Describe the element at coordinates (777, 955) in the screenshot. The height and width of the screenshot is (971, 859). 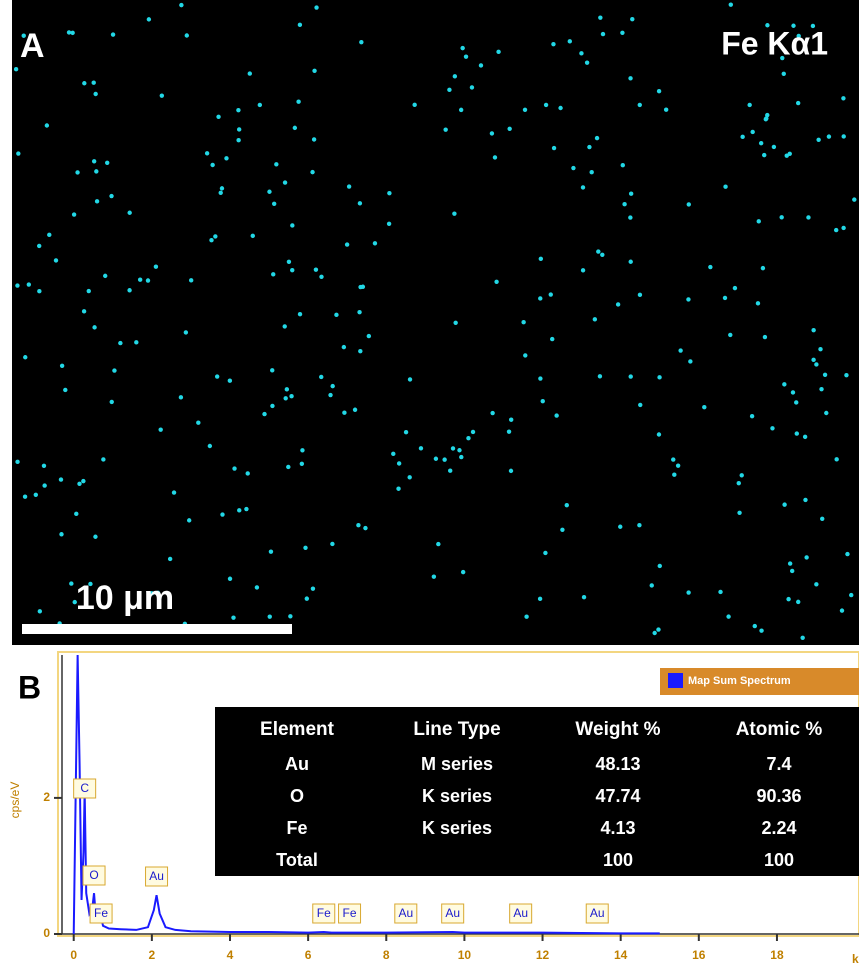
I see `x-tick-label: 18` at that location.